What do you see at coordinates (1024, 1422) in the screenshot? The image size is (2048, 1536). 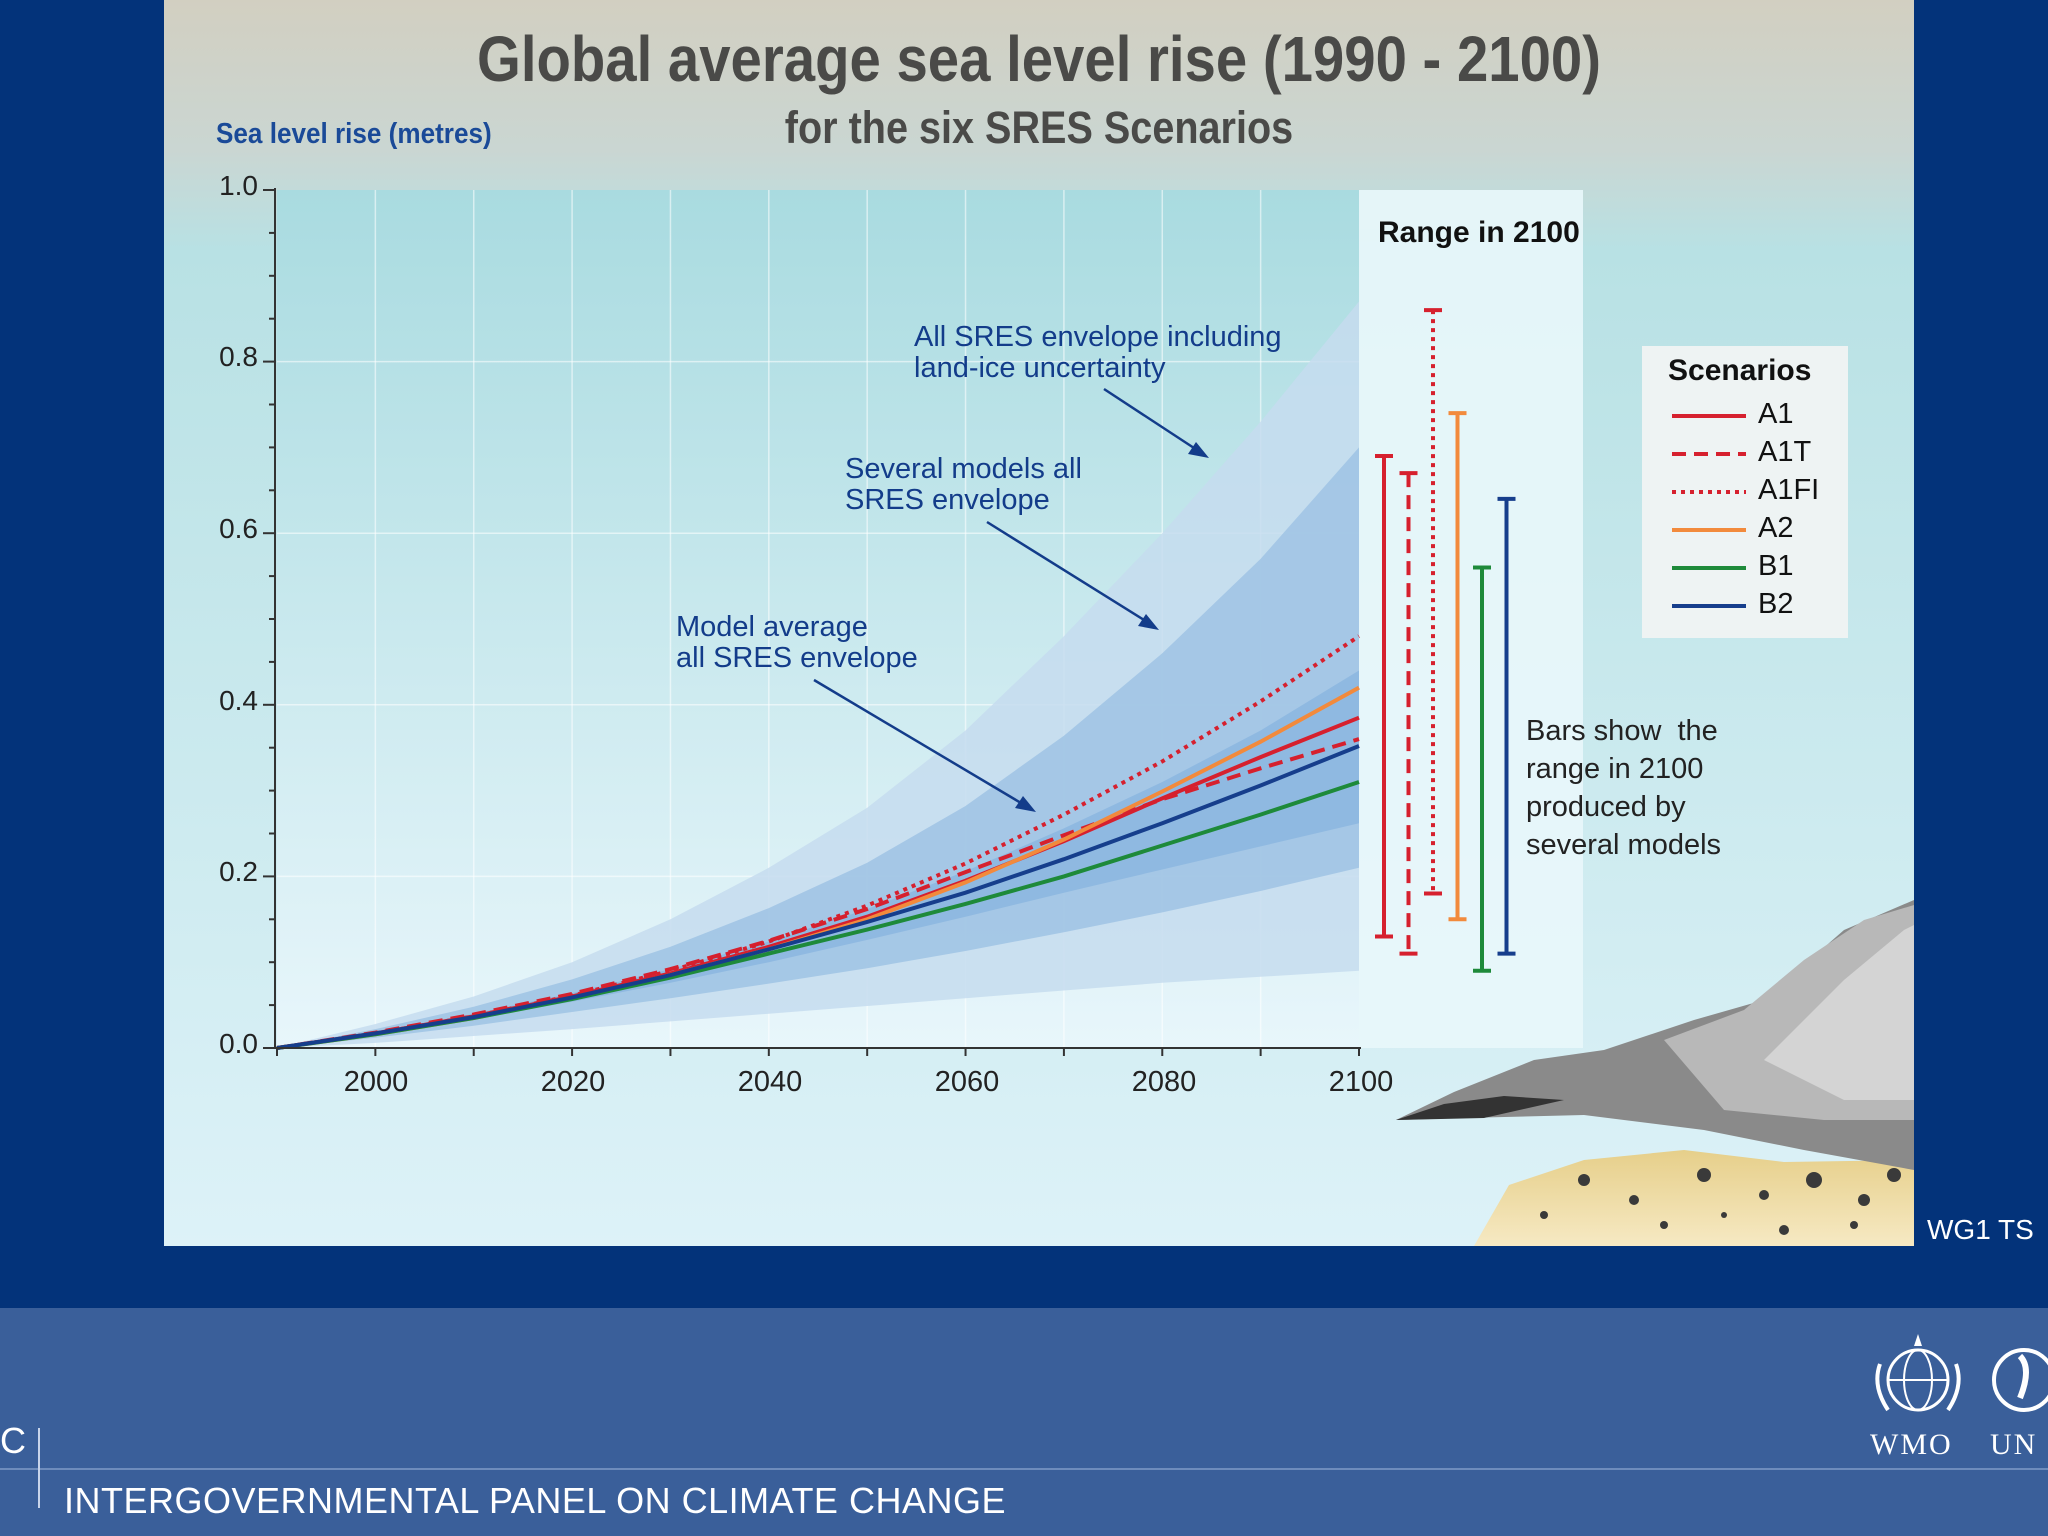 I see `footer-bar` at bounding box center [1024, 1422].